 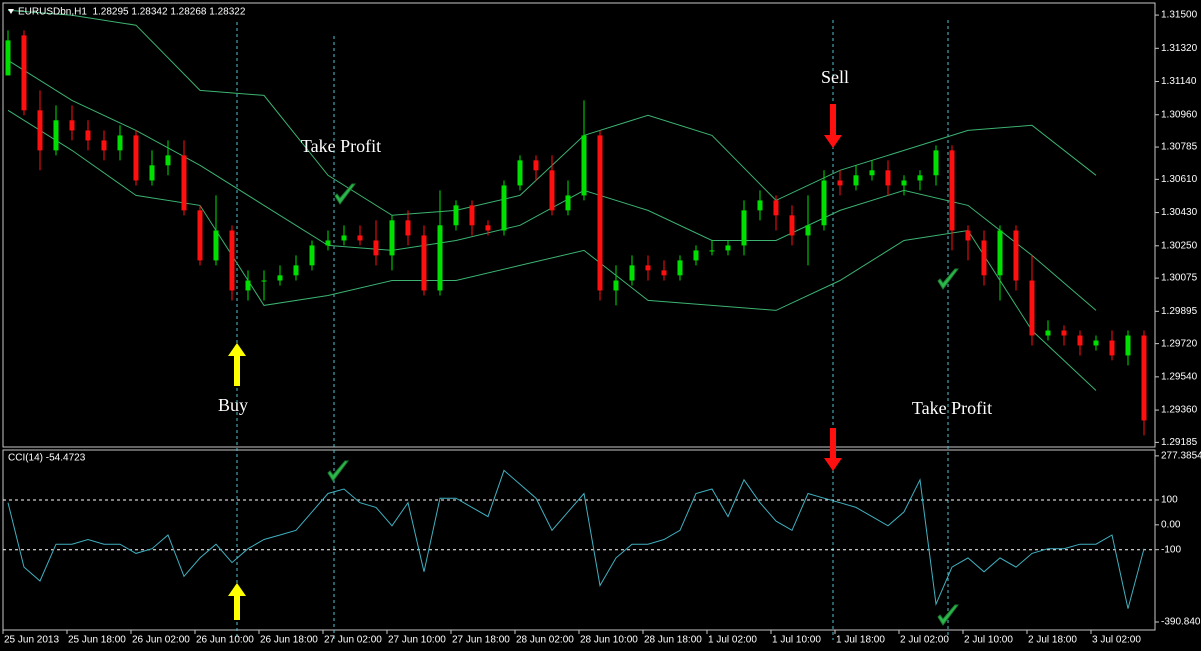 I want to click on y-tick-label: 277.3854, so click(x=1181, y=456).